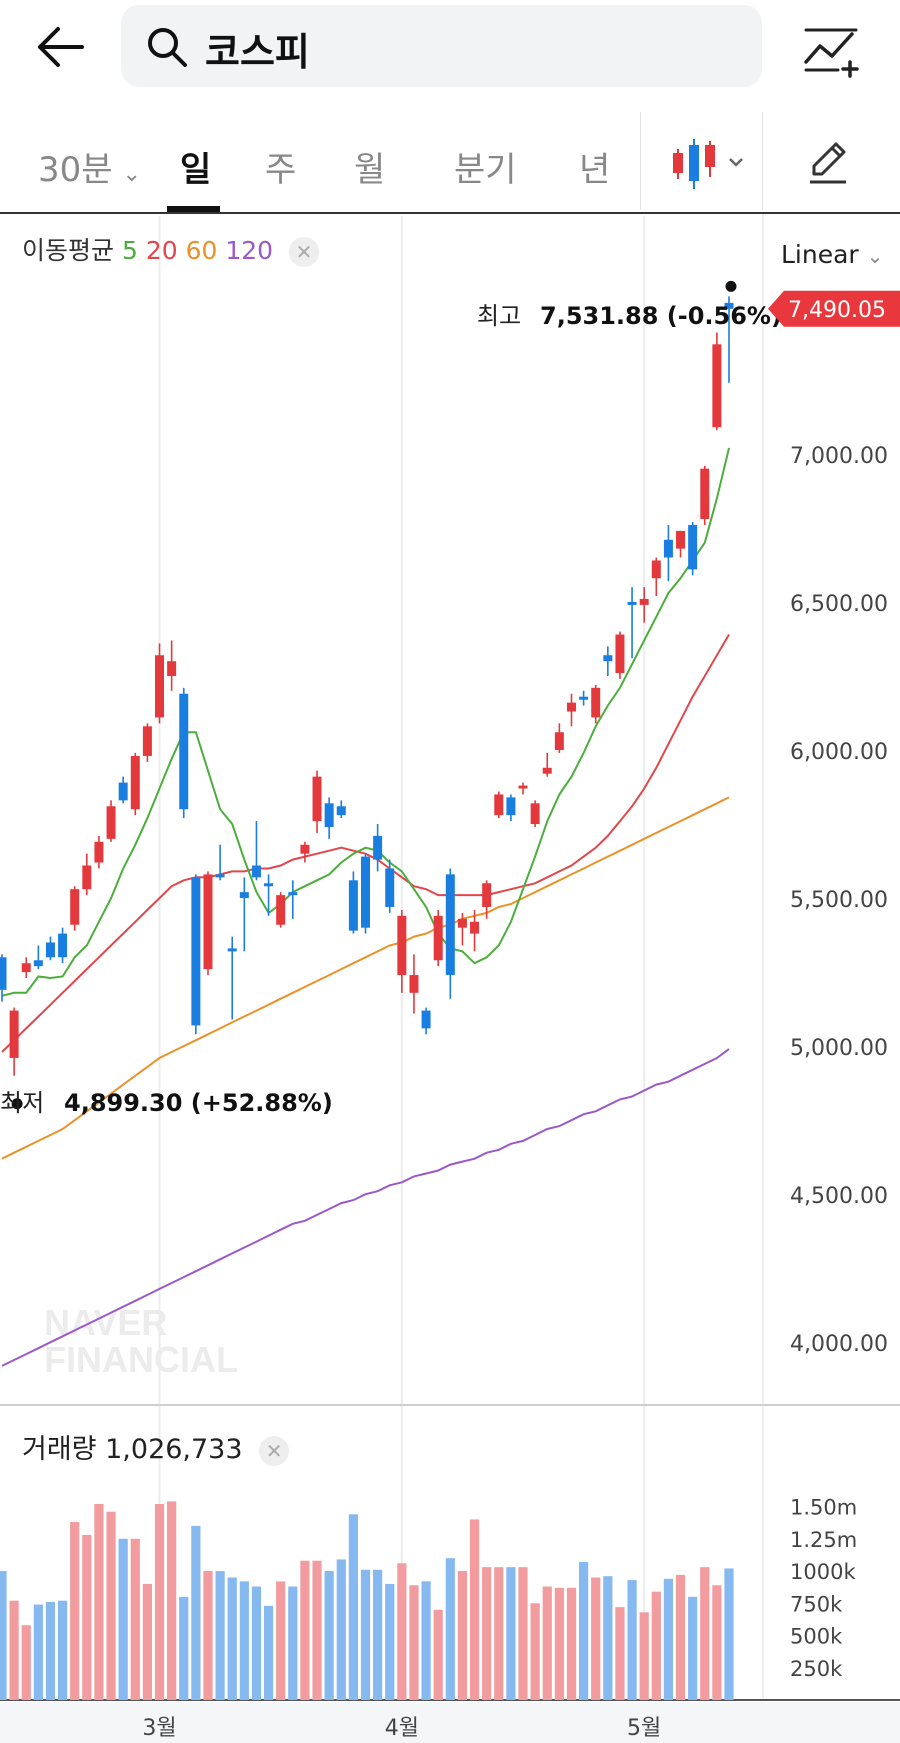  Describe the element at coordinates (245, 250) in the screenshot. I see `ma-period-120: 120` at that location.